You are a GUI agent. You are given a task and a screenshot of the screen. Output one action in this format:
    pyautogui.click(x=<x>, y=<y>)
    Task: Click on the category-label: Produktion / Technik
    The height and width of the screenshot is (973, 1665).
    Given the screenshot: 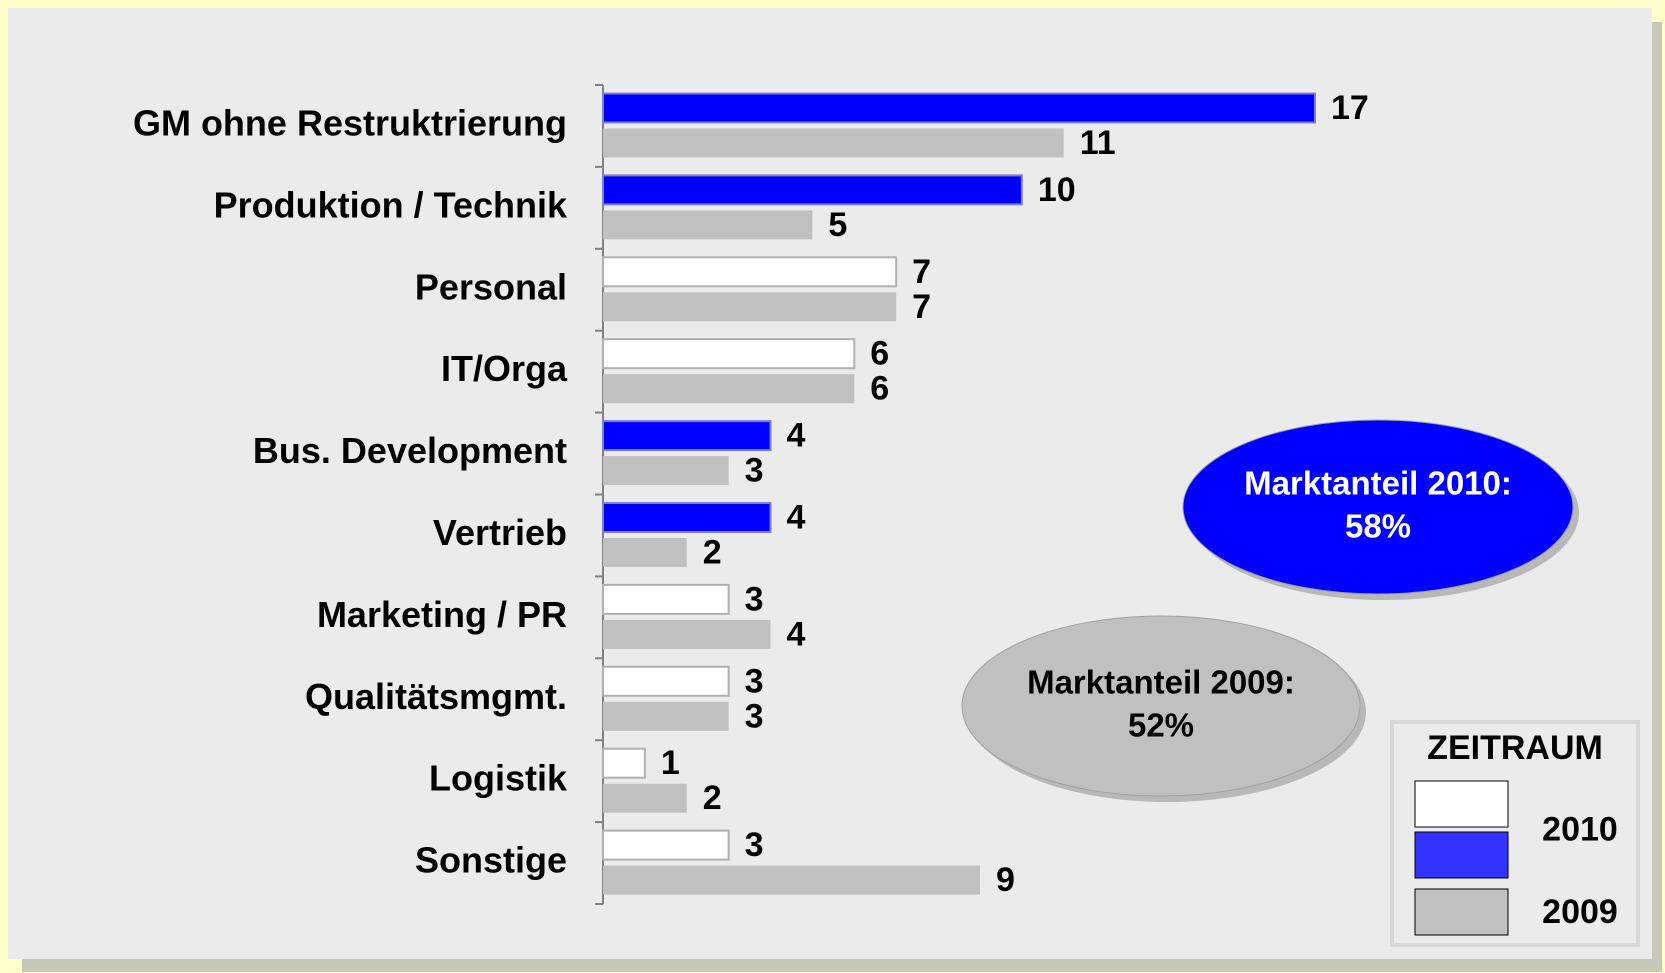 What is the action you would take?
    pyautogui.click(x=391, y=204)
    